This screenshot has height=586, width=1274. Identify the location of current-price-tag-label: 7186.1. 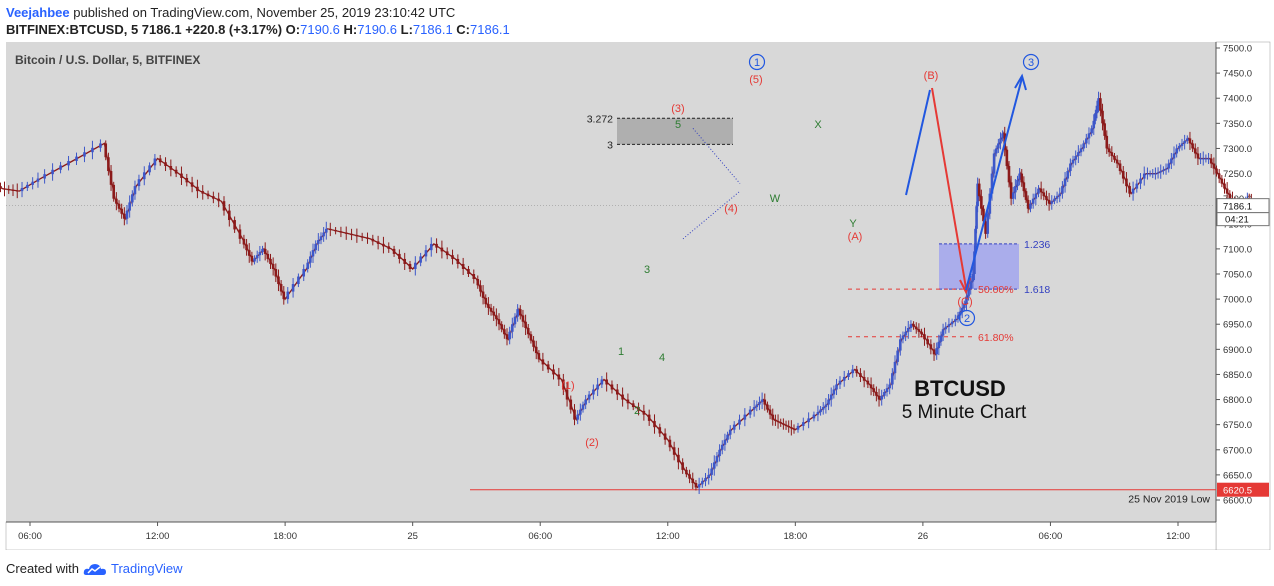
(1237, 207).